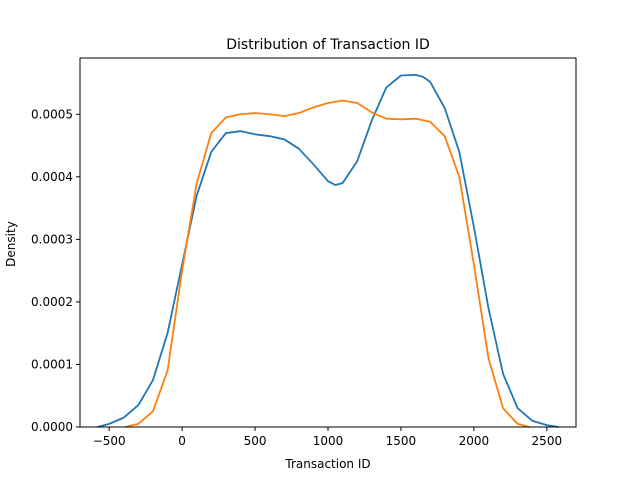 This screenshot has height=484, width=640. Describe the element at coordinates (52, 302) in the screenshot. I see `y-tick-label: 0.0002` at that location.